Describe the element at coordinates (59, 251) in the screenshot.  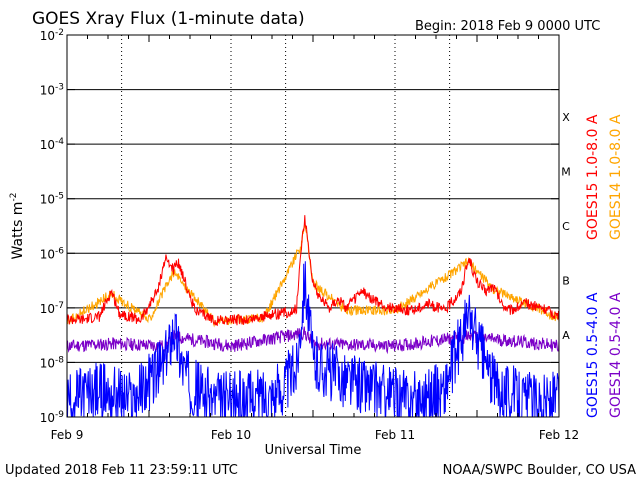
I see `y-tick-exponent: -6` at that location.